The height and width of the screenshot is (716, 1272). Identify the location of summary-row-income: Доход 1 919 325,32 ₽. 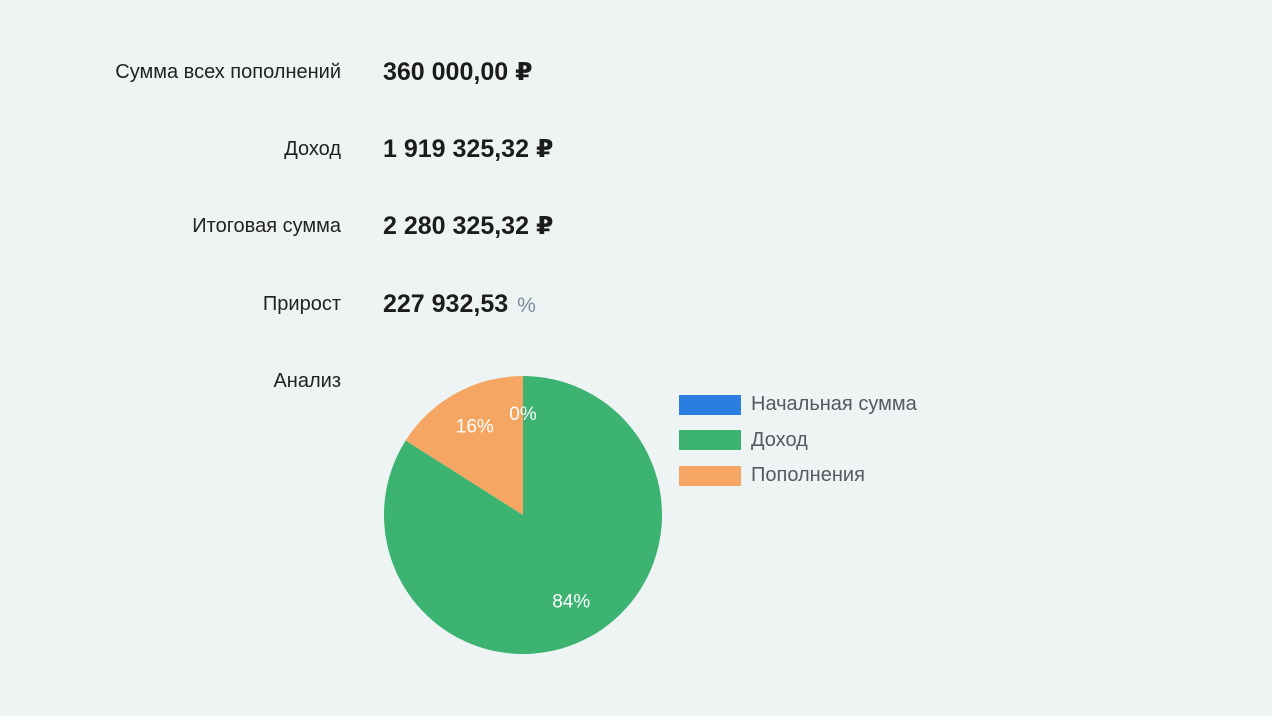
(636, 149).